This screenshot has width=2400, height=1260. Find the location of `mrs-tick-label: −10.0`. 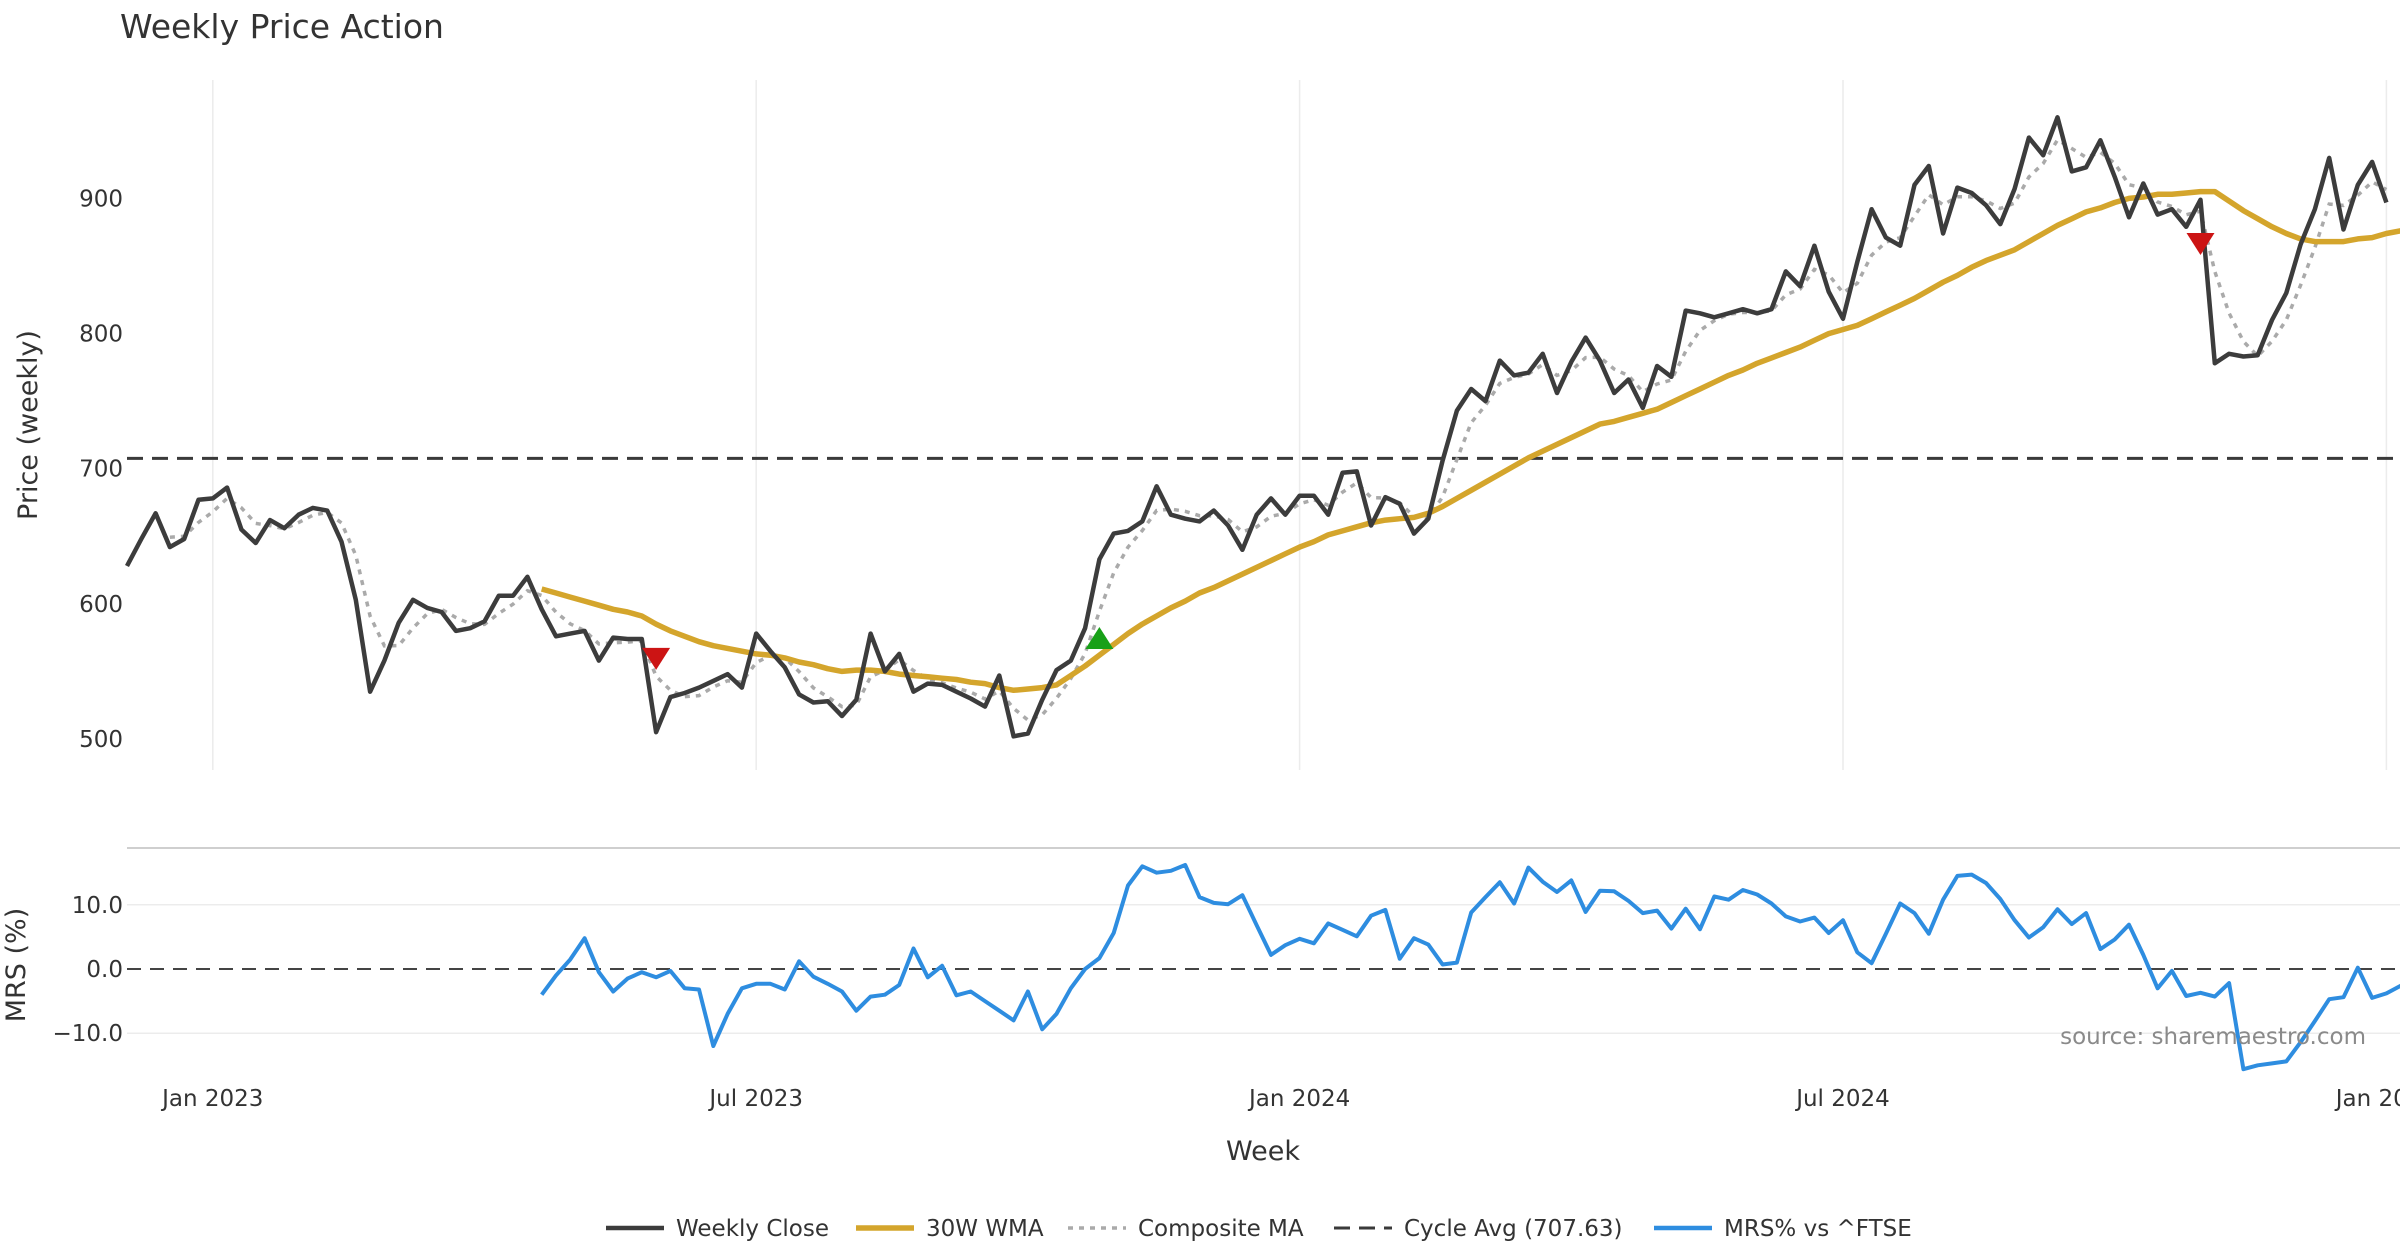

mrs-tick-label: −10.0 is located at coordinates (88, 1034).